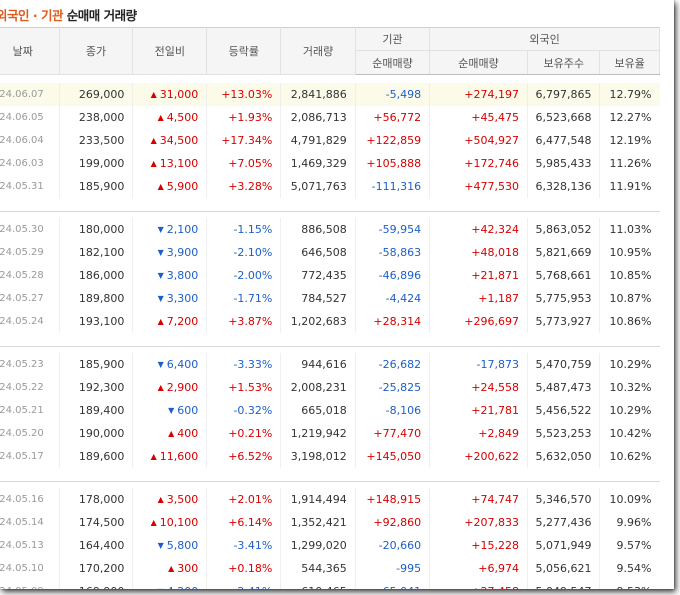 This screenshot has width=680, height=595. Describe the element at coordinates (318, 568) in the screenshot. I see `cell-volume: 544,365` at that location.